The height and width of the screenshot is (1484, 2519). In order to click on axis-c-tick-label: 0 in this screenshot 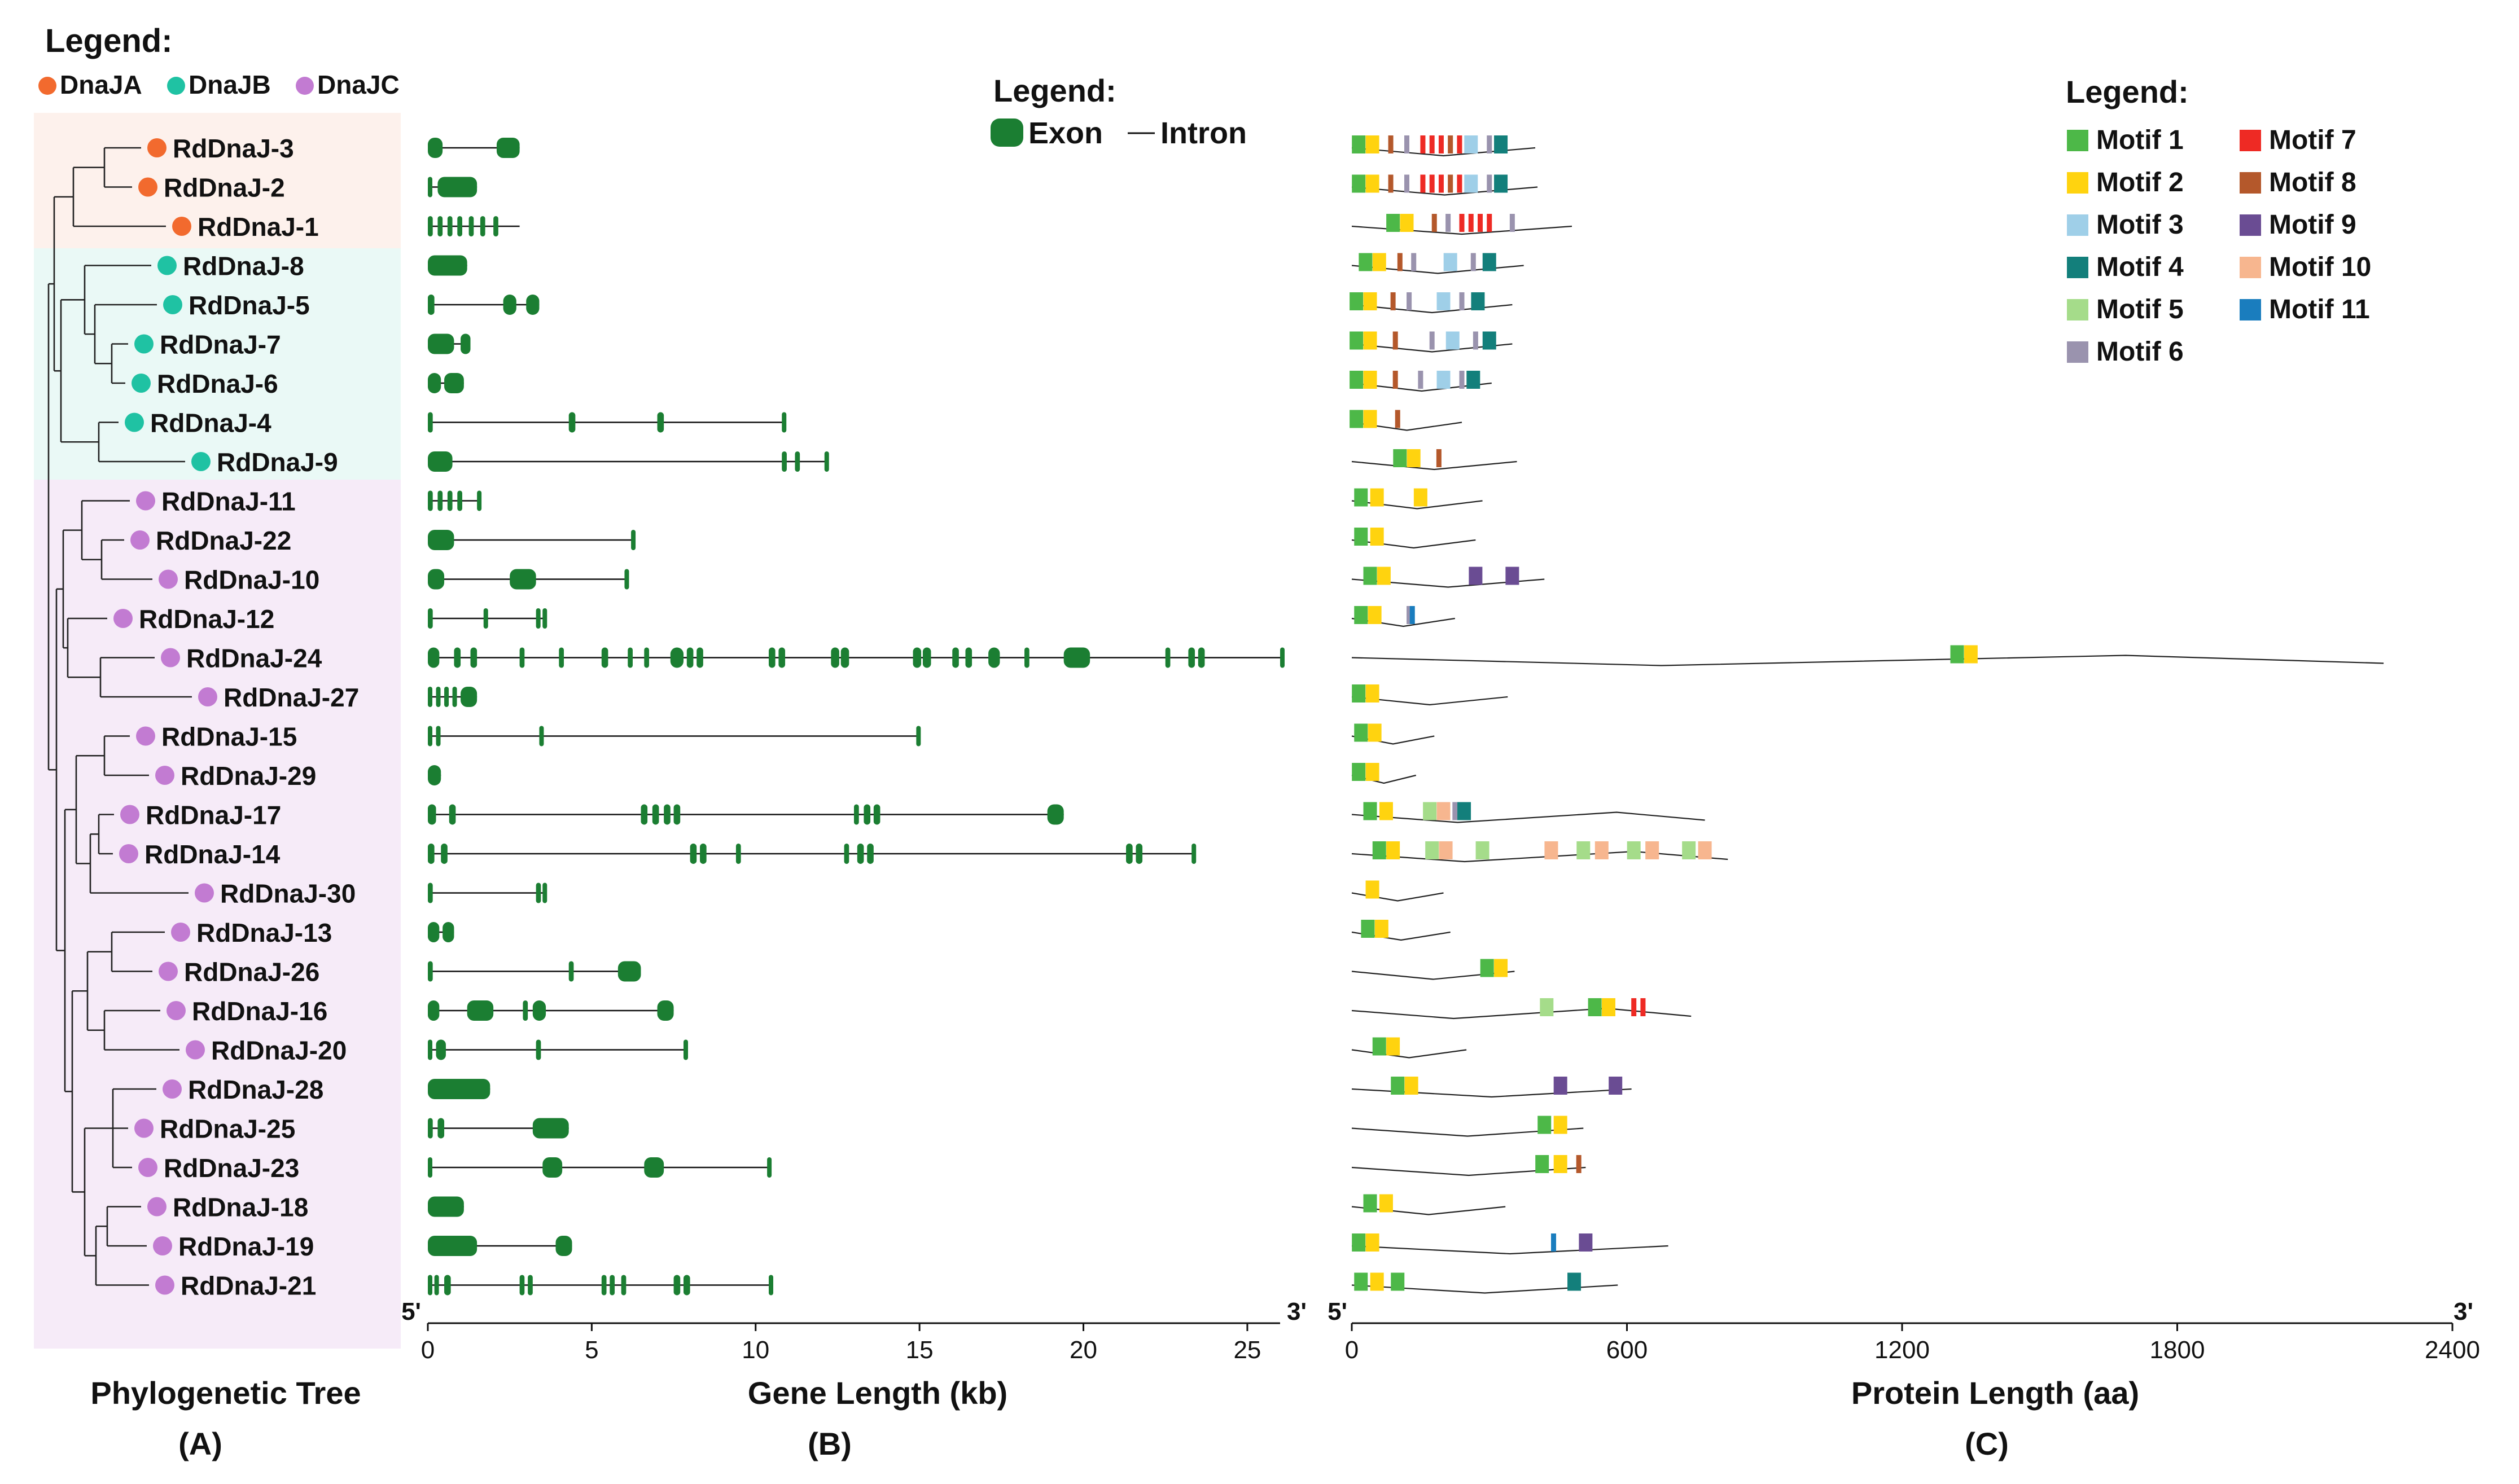, I will do `click(1352, 1350)`.